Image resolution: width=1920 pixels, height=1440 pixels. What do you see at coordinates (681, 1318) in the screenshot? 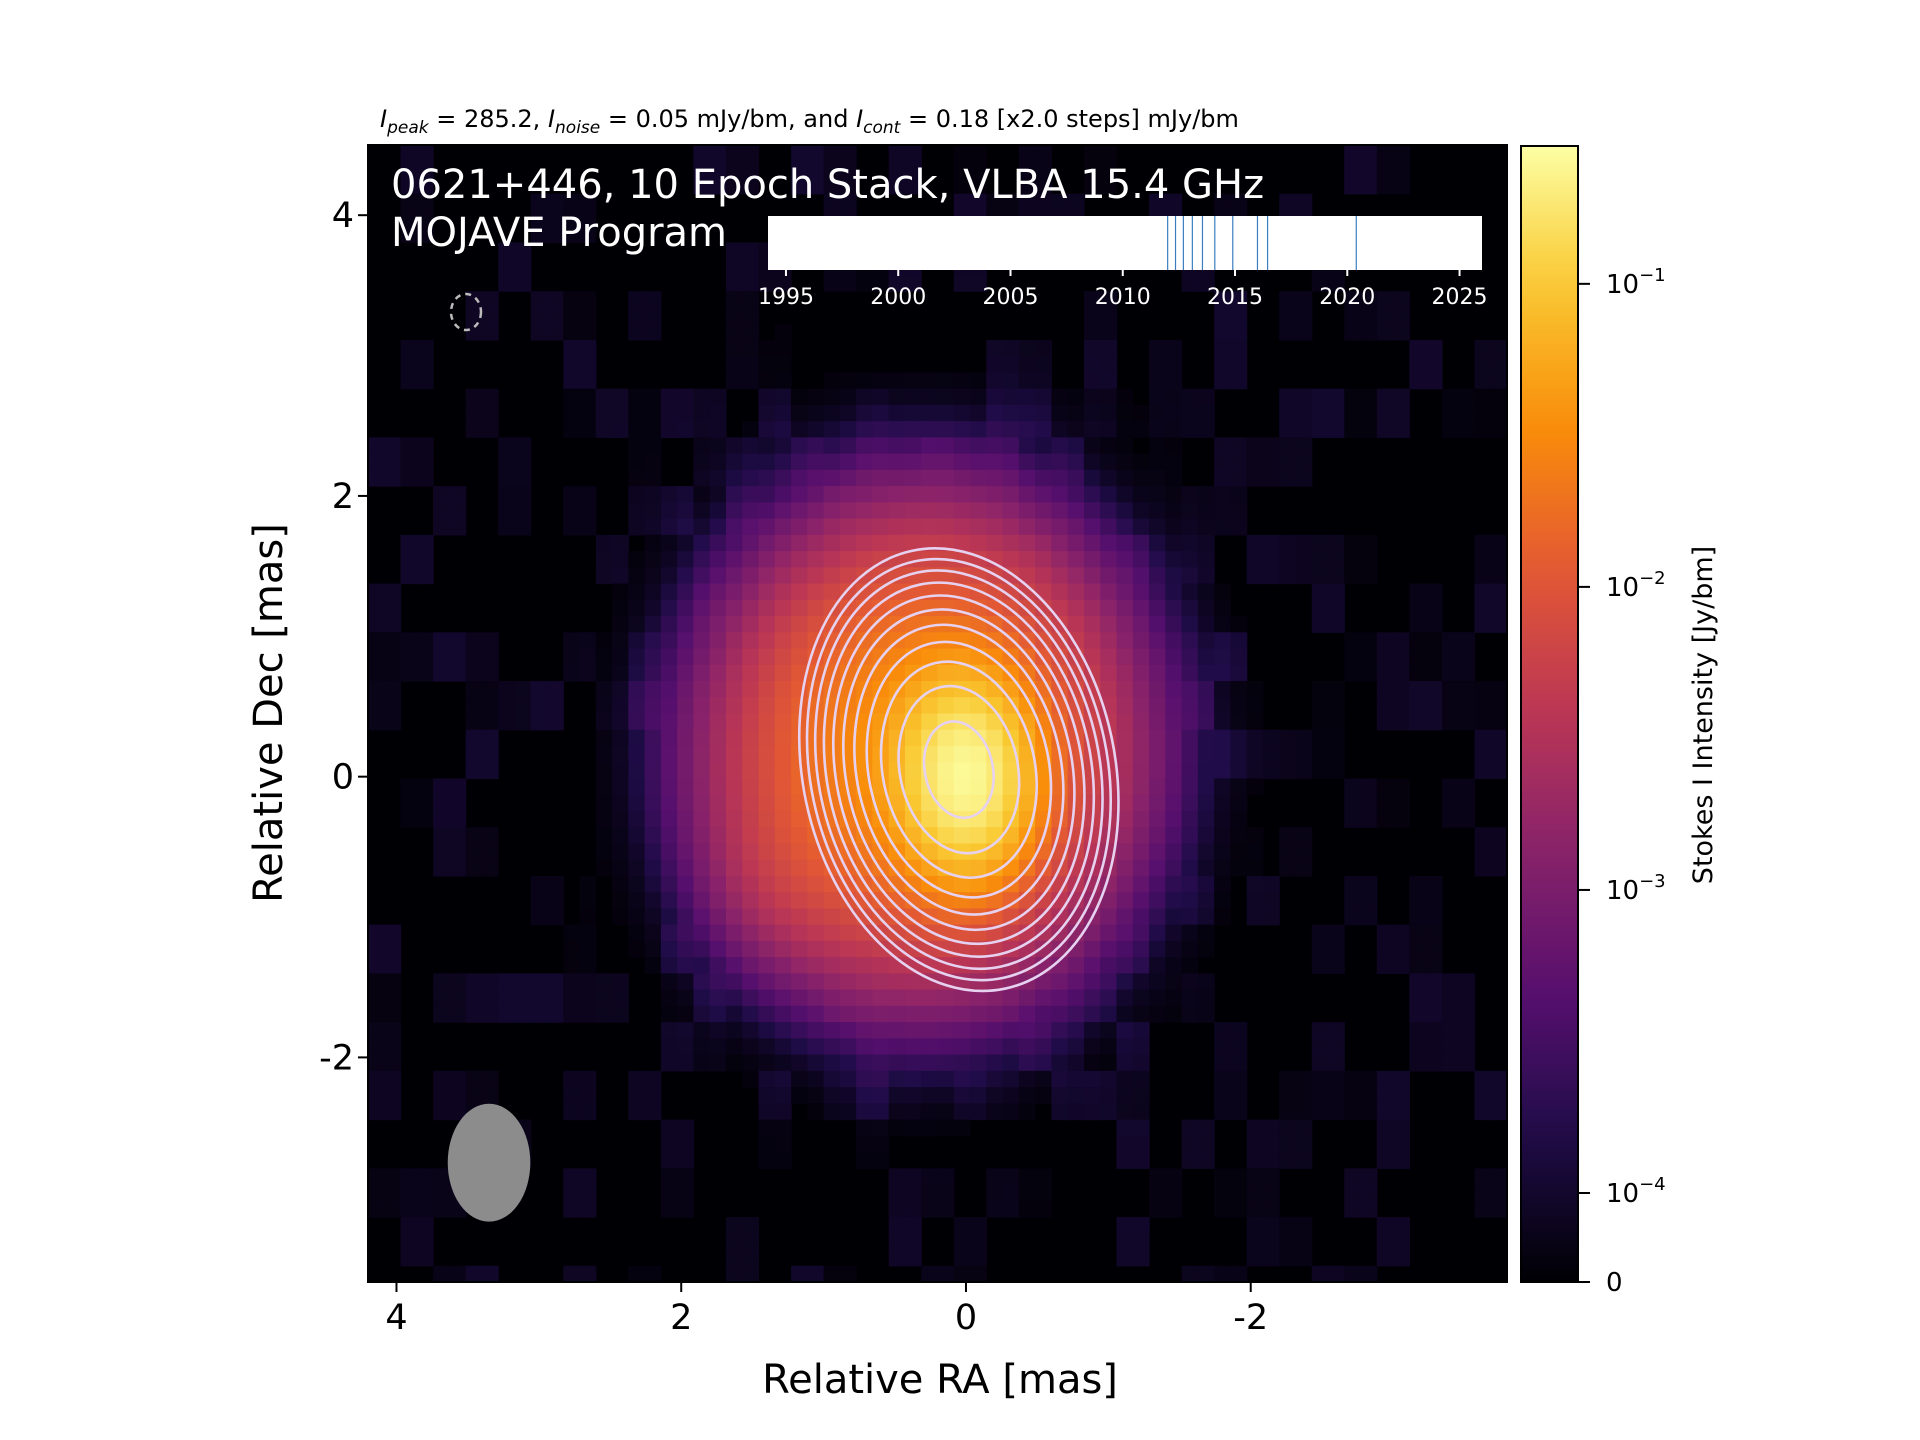
I see `x-tick-label: 2` at bounding box center [681, 1318].